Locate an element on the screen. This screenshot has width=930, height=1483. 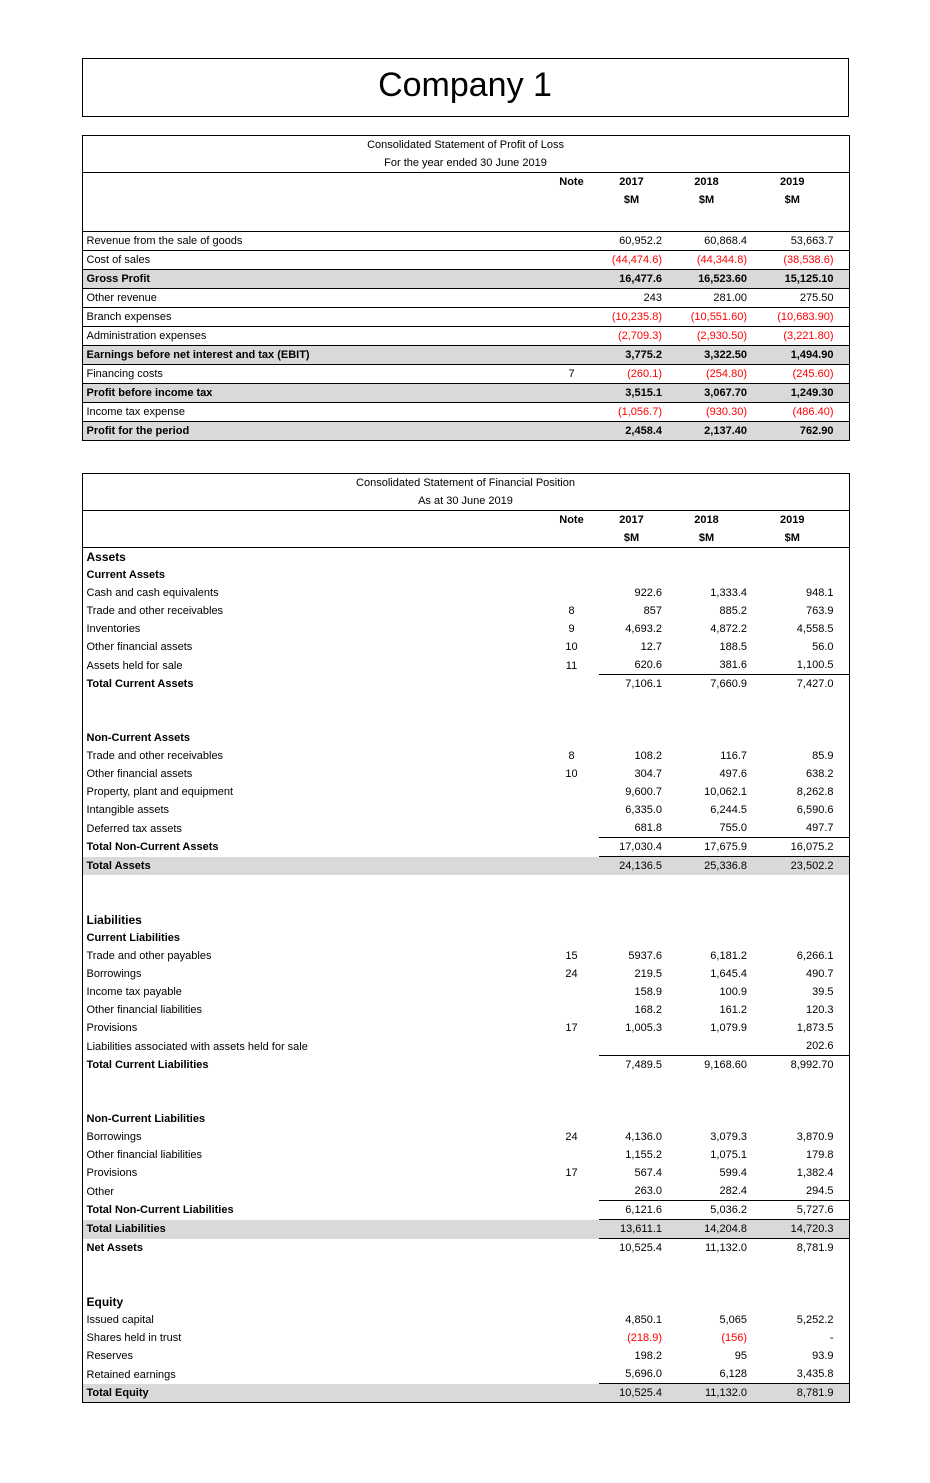
value-cell: 16,523.60 is located at coordinates (706, 279).